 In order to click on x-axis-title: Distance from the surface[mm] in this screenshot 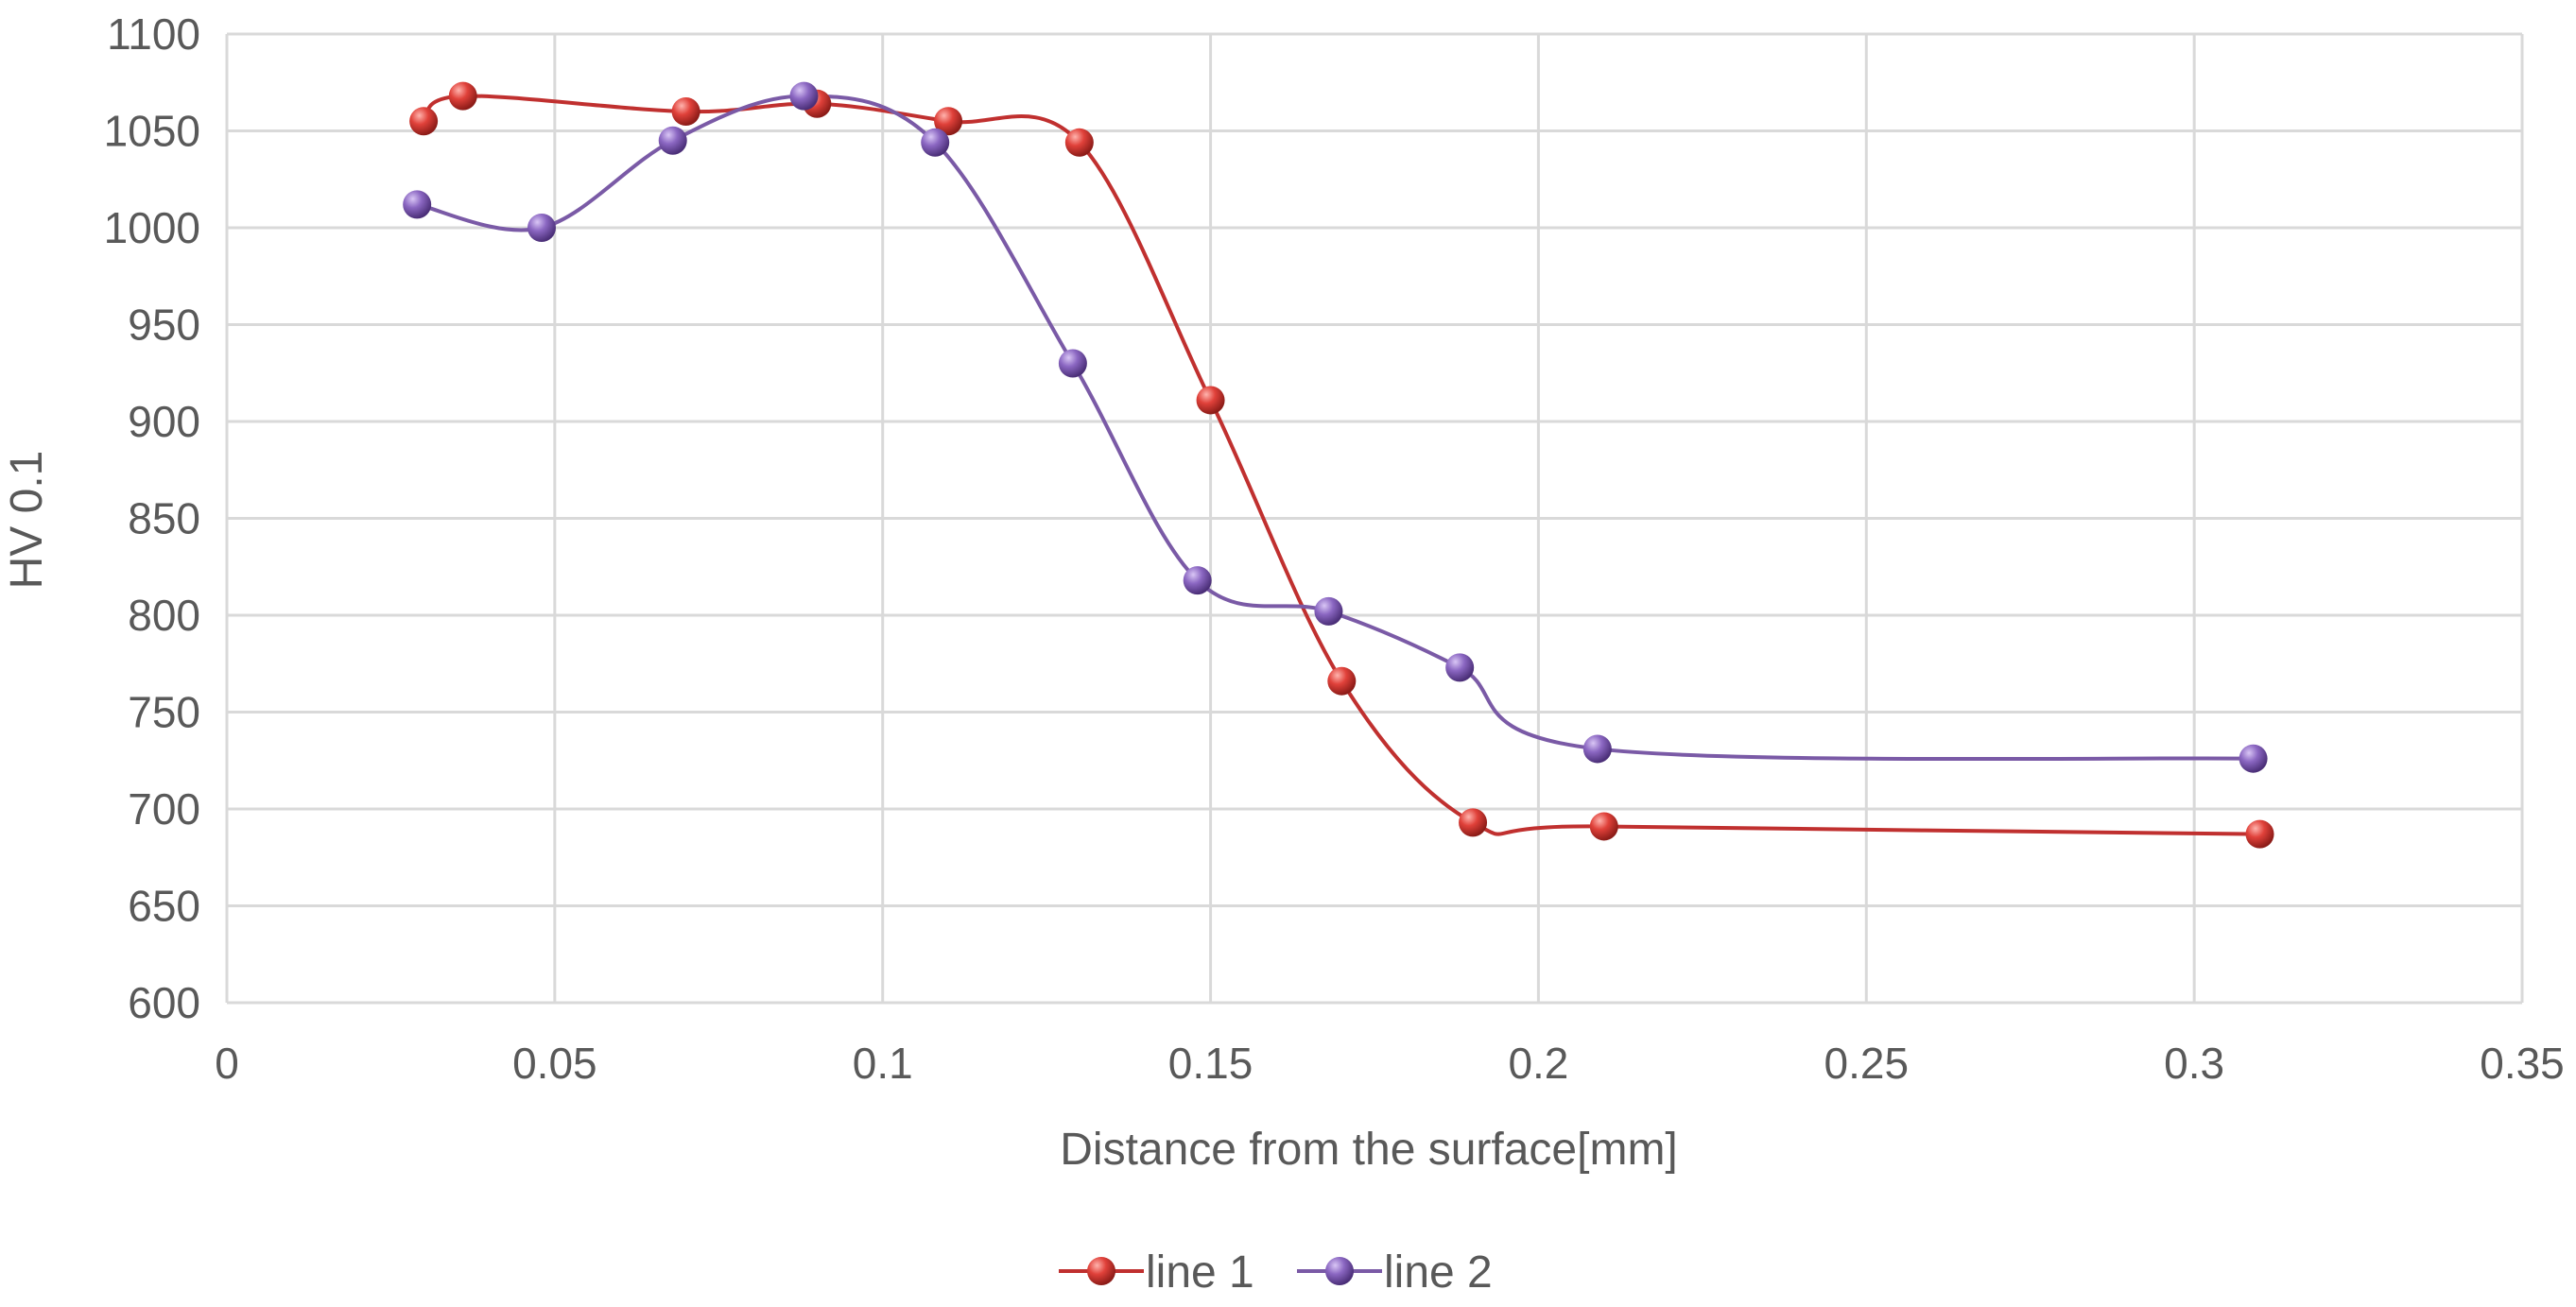, I will do `click(1369, 1150)`.